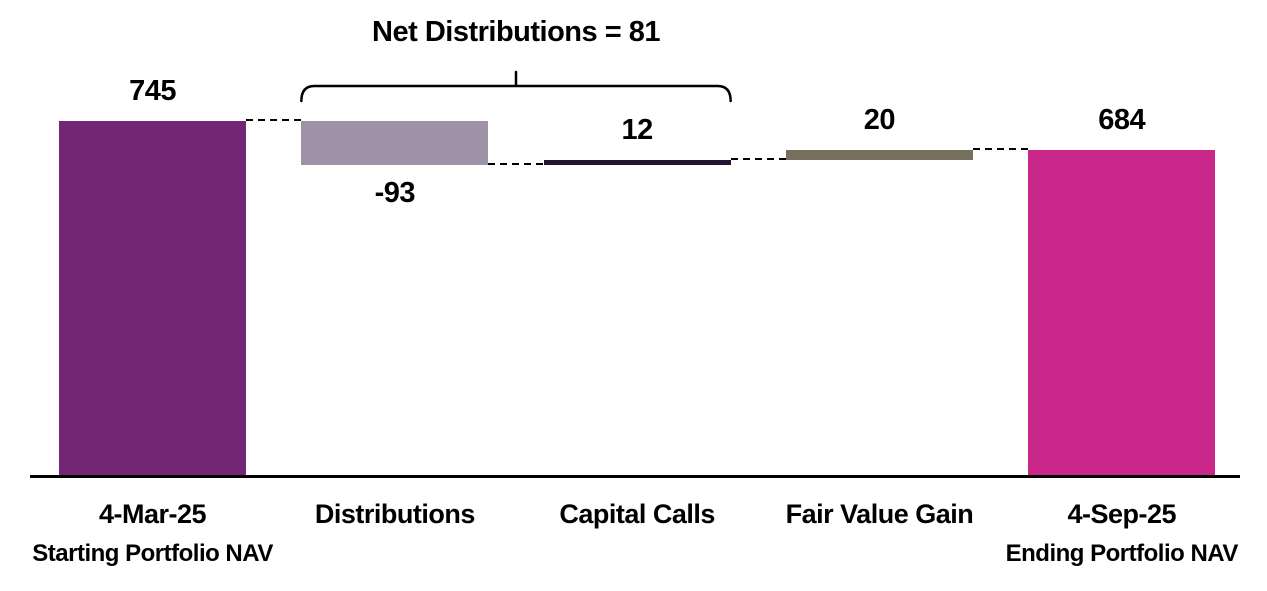 This screenshot has height=591, width=1267. What do you see at coordinates (1122, 553) in the screenshot?
I see `sub-label-ending-nav: Ending Portfolio NAV` at bounding box center [1122, 553].